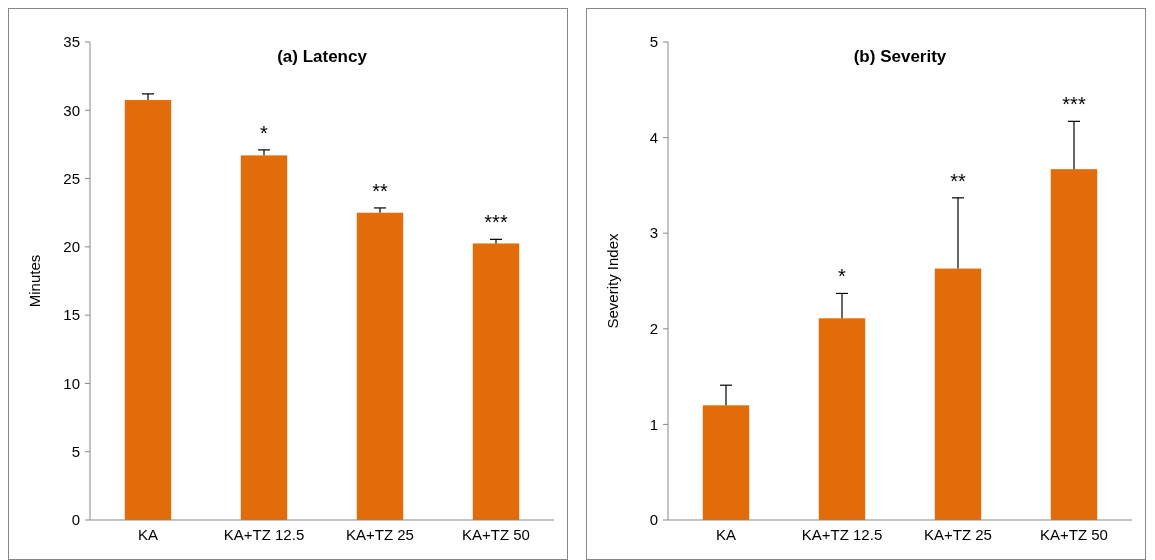 This screenshot has width=1155, height=560. What do you see at coordinates (71, 315) in the screenshot?
I see `y-tick-label: 15` at bounding box center [71, 315].